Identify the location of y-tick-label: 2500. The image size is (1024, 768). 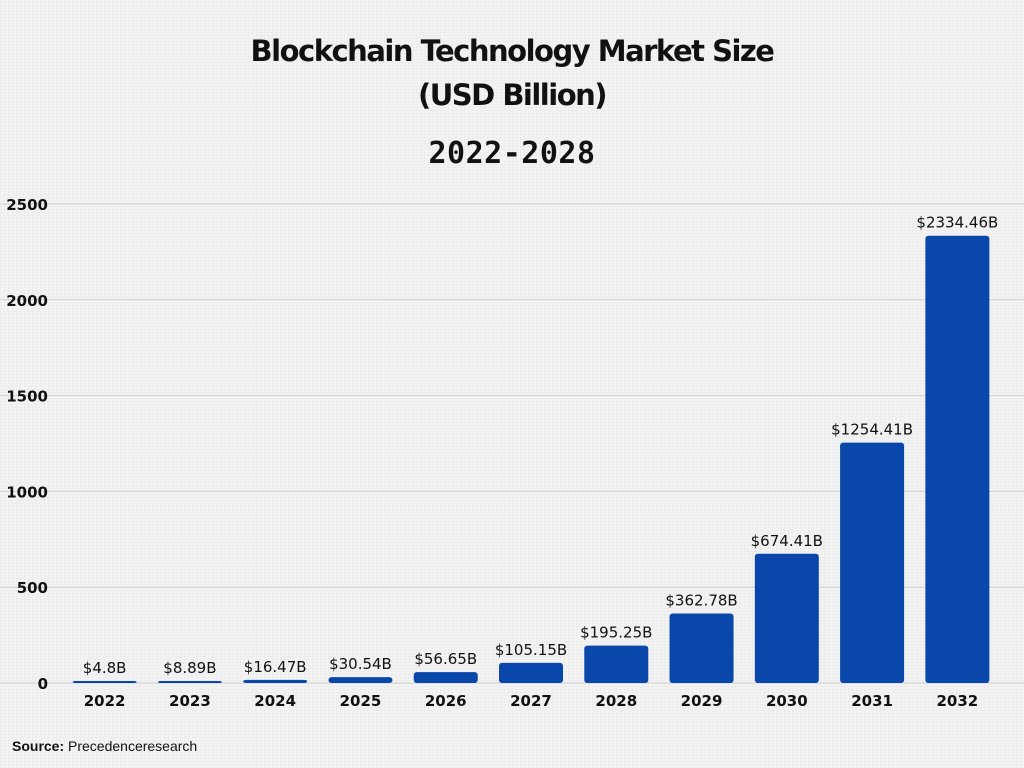
(27, 205).